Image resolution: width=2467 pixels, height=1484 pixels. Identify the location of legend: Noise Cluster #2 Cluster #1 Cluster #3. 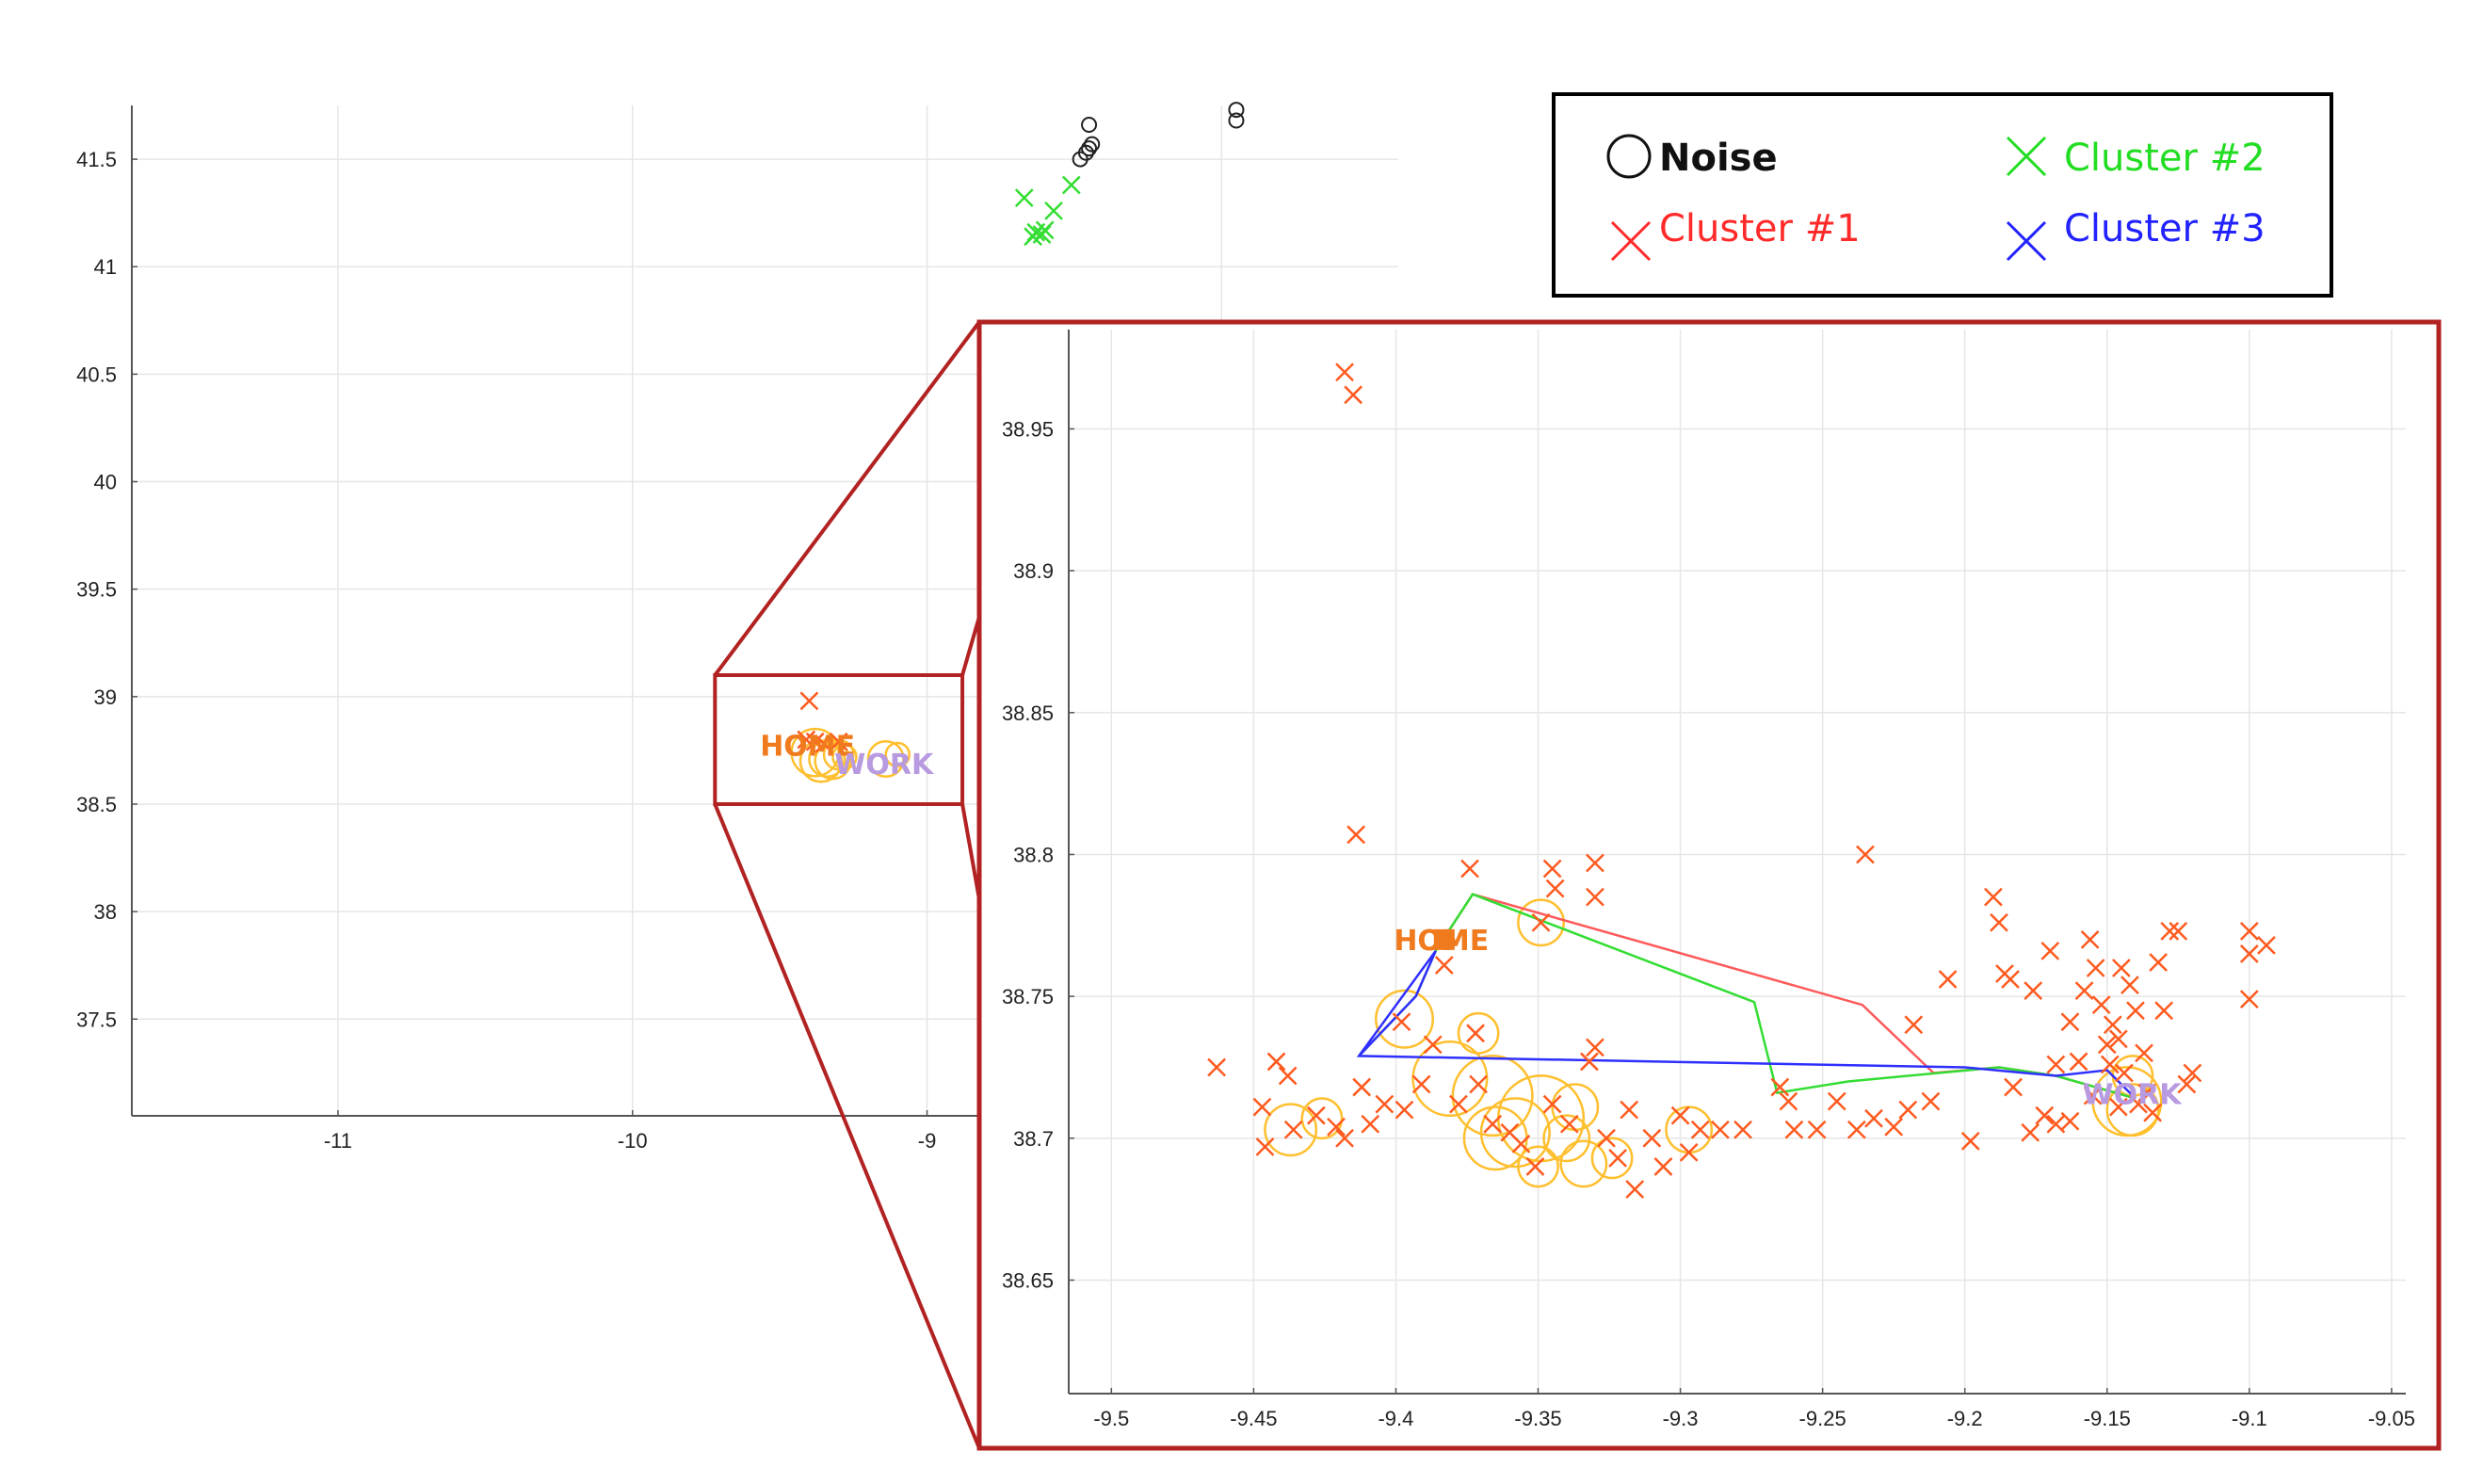
(1942, 195).